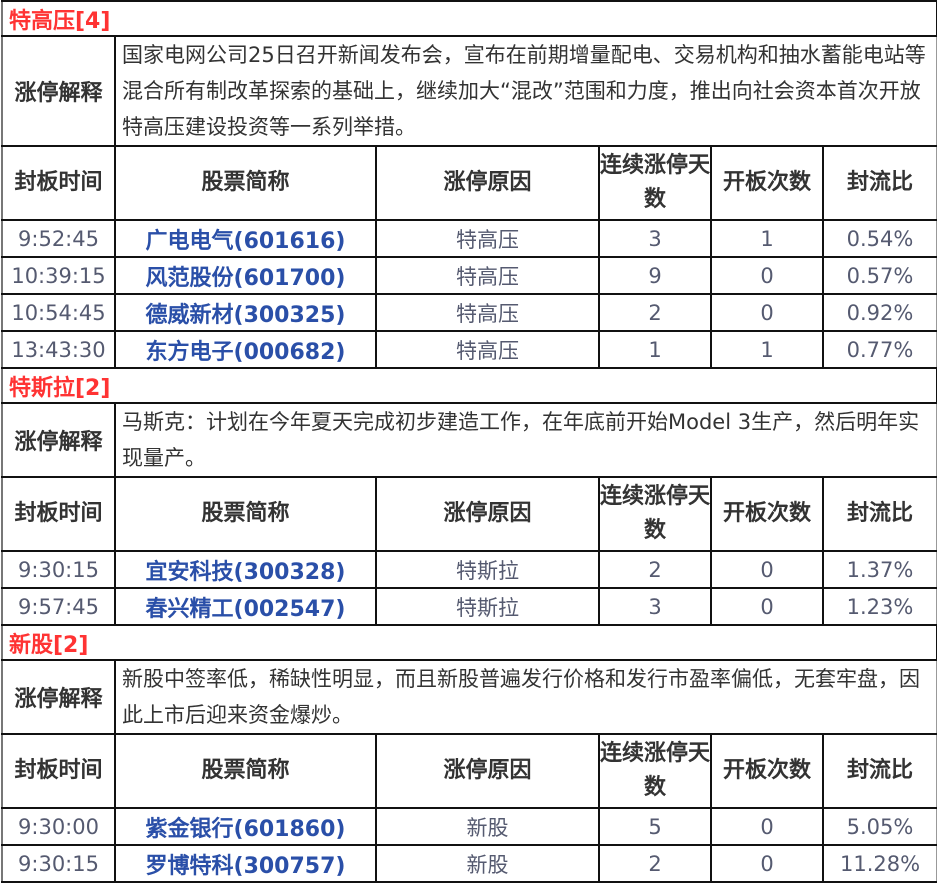  Describe the element at coordinates (655, 349) in the screenshot. I see `cell-consecutive-days: 1` at that location.